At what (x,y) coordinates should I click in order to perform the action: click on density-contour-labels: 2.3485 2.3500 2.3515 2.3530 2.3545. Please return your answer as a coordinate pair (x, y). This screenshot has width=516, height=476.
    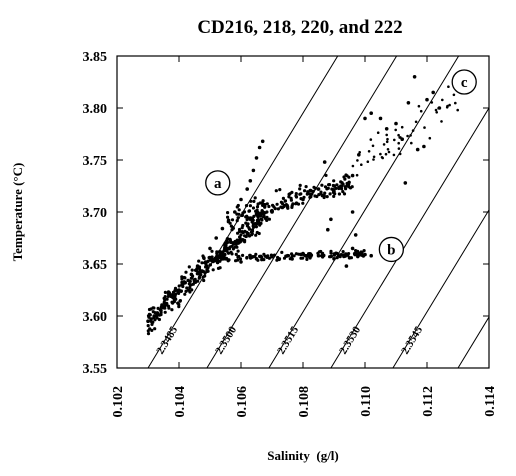
    Looking at the image, I should click on (289, 340).